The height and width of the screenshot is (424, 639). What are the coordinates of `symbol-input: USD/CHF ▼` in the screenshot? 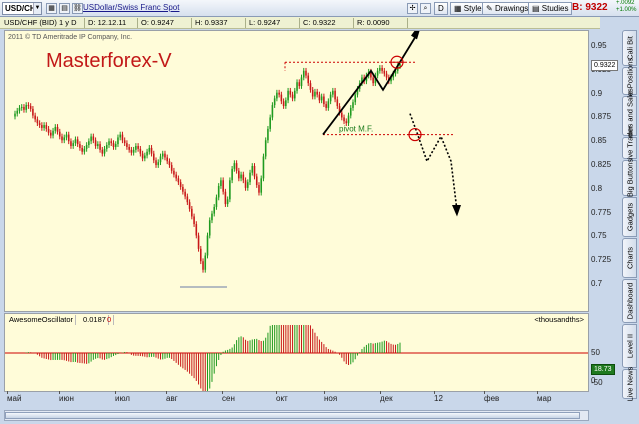 It's located at (22, 8).